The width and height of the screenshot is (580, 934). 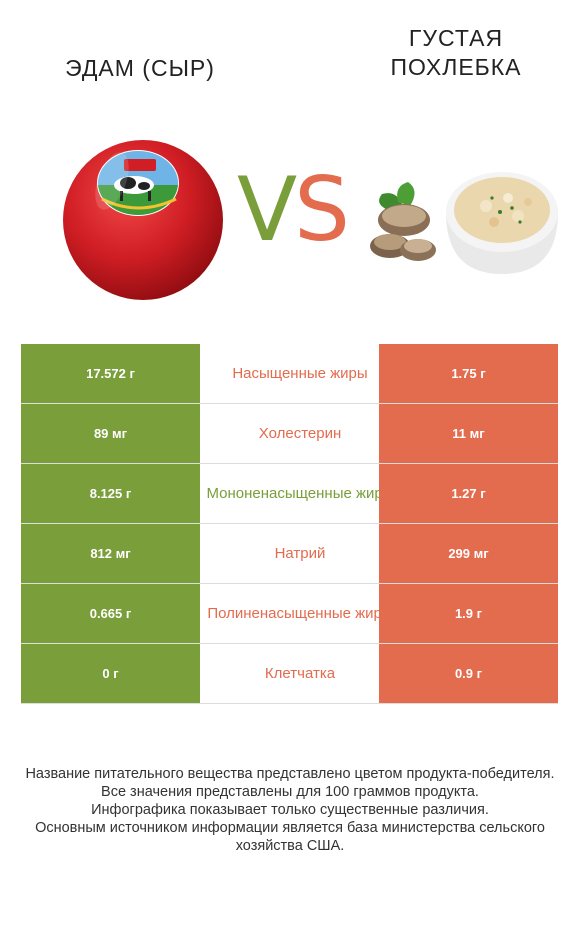 I want to click on left-food-title: Эдам (сыр), so click(x=140, y=68).